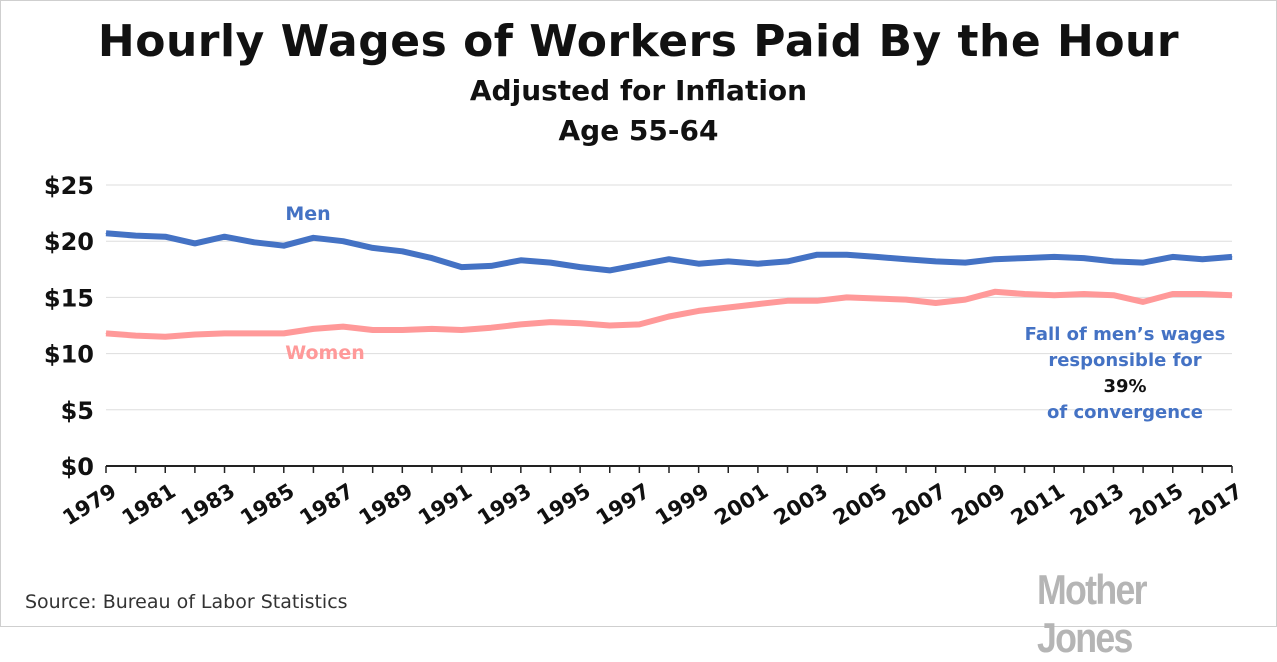  I want to click on series-line-men, so click(669, 252).